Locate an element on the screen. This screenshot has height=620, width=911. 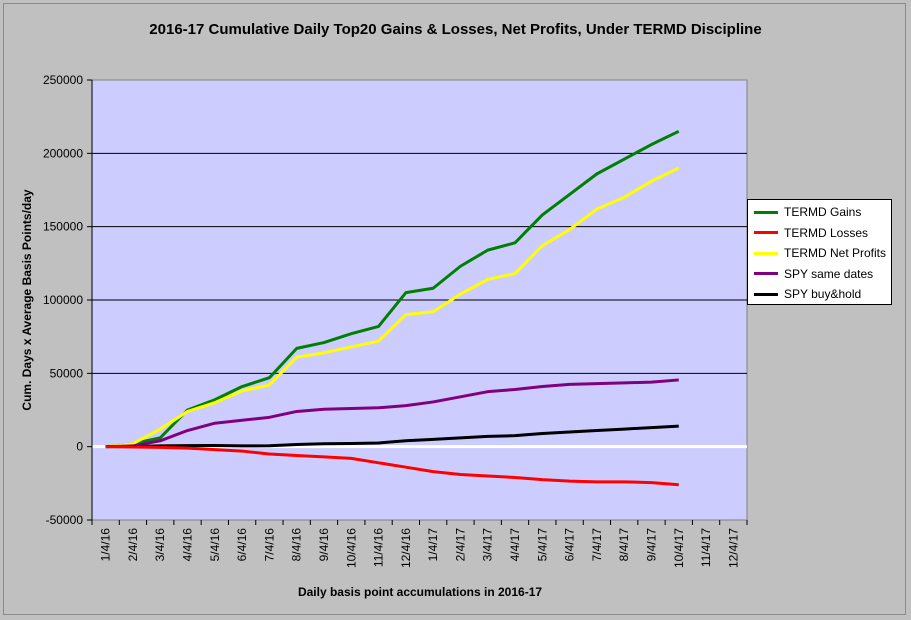
x-tick-label: 2/4/16 is located at coordinates (133, 545).